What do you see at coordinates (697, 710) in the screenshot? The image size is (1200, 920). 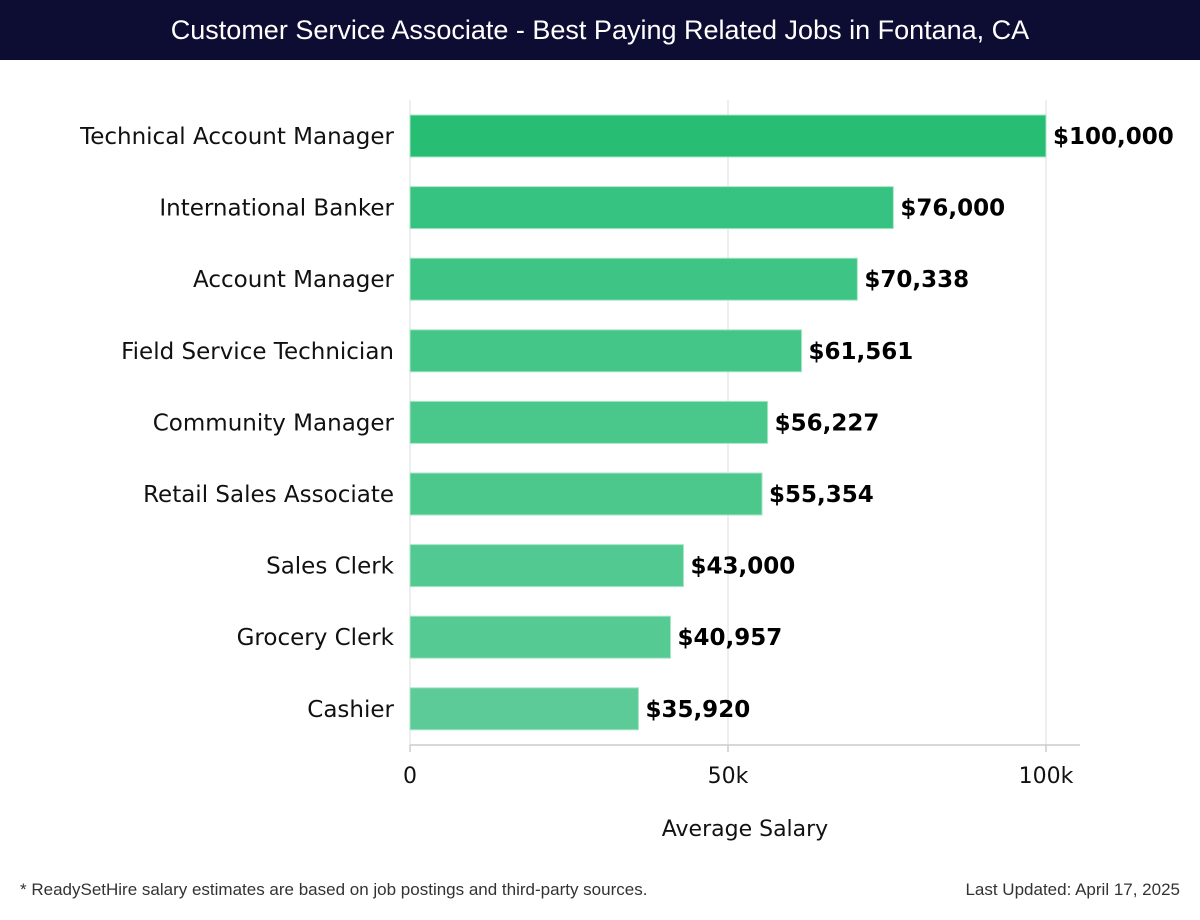 I see `value-label: $35,920` at bounding box center [697, 710].